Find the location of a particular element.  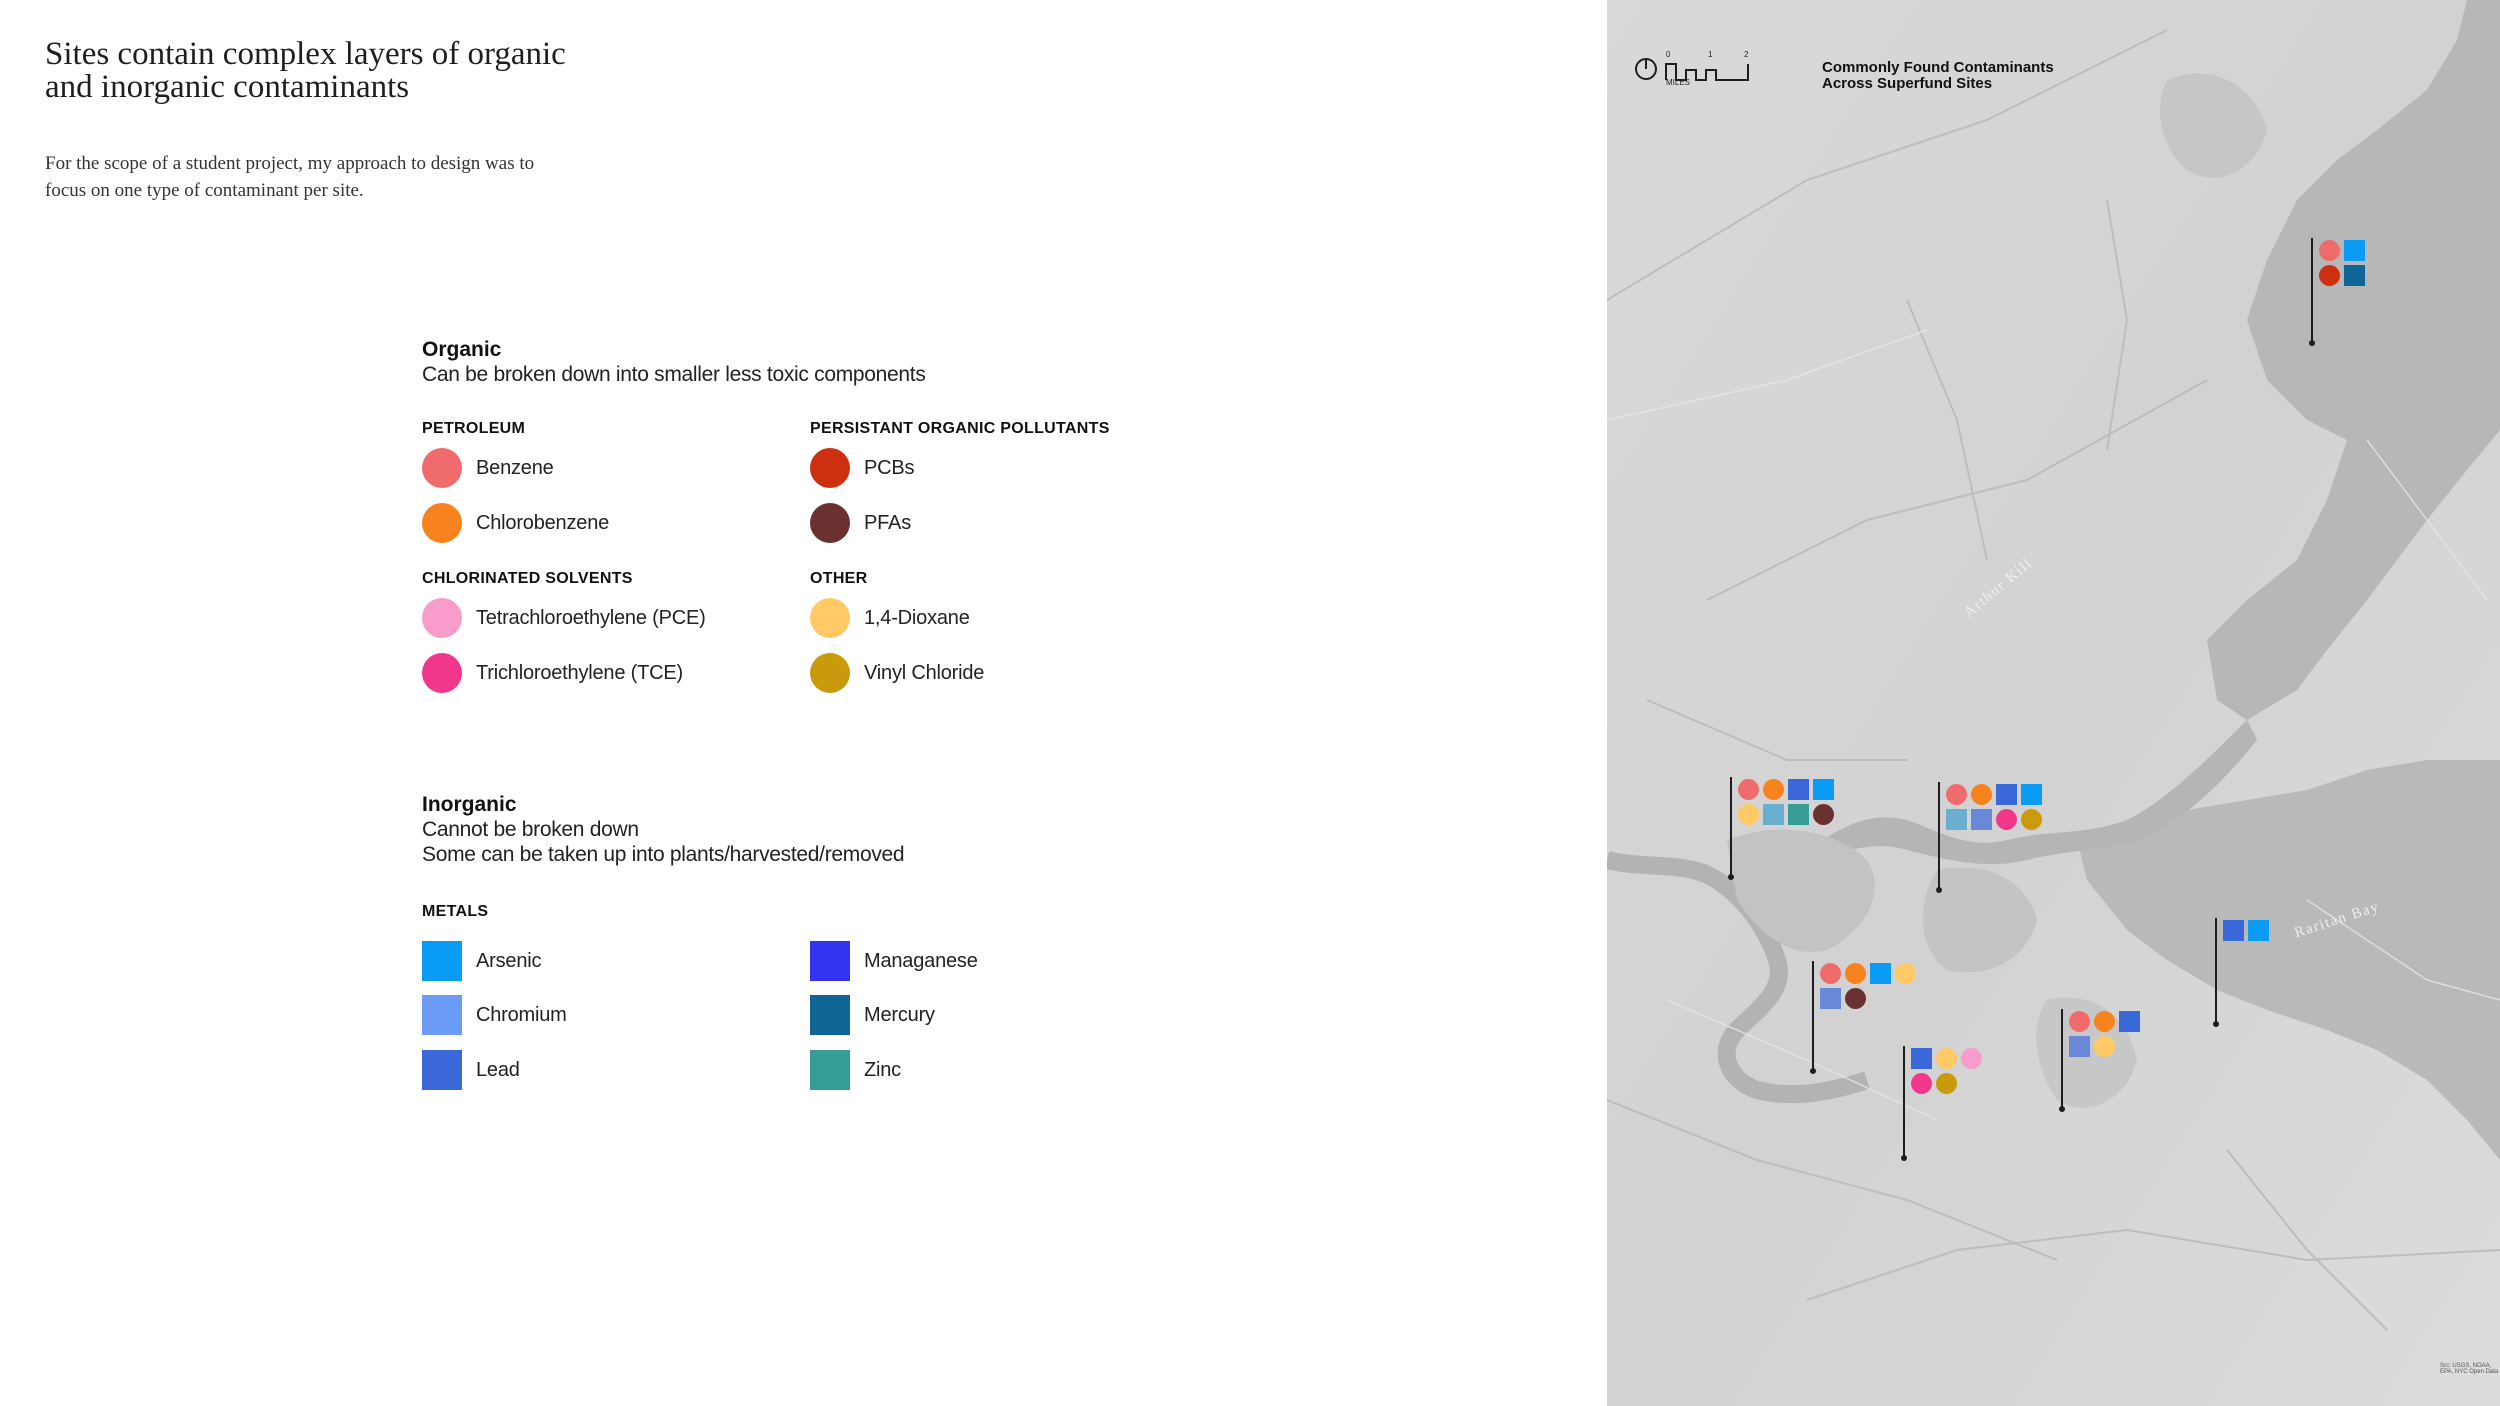

scale-unit-label: MILES is located at coordinates (1678, 82).